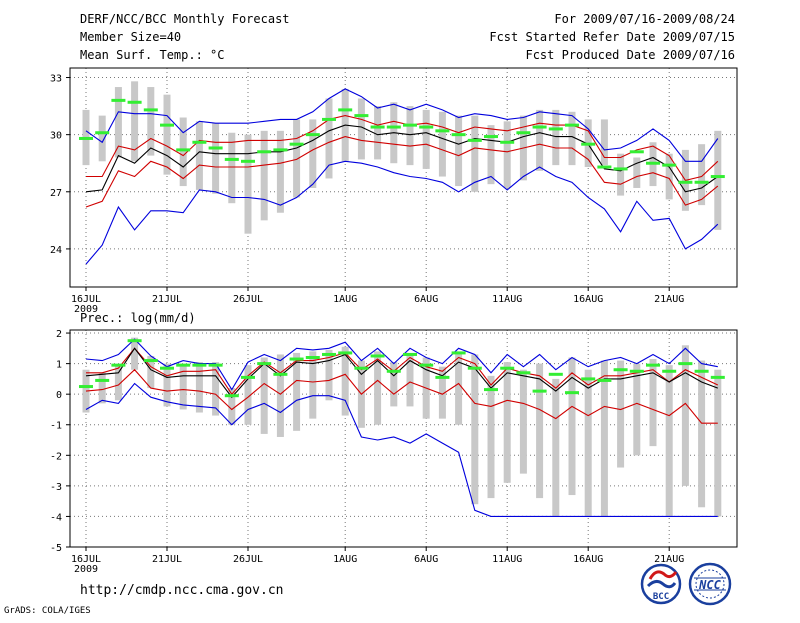  Describe the element at coordinates (507, 299) in the screenshot. I see `x-tick-label: 11AUG` at that location.